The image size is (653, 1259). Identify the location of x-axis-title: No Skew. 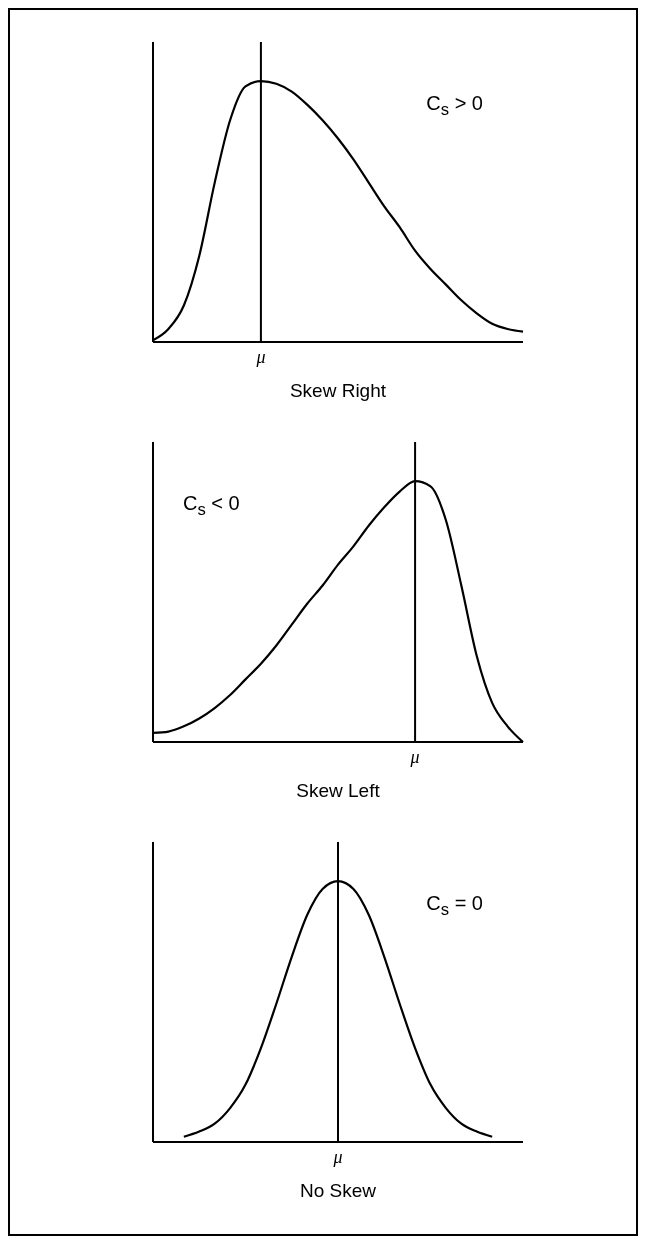
(338, 1191).